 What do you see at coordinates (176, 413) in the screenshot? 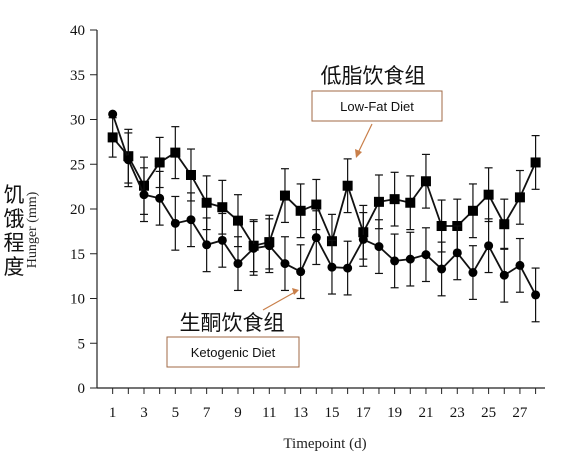
I see `x-tick-label: 5` at bounding box center [176, 413].